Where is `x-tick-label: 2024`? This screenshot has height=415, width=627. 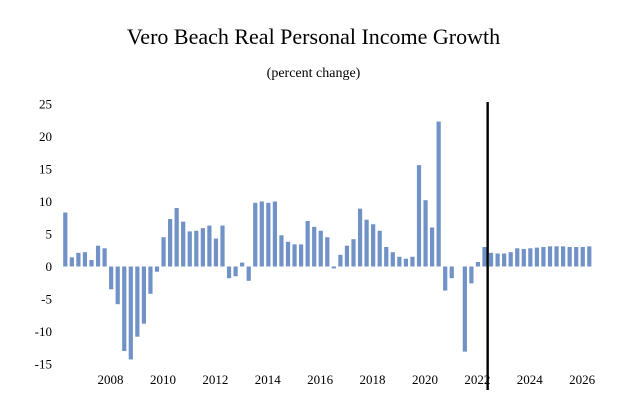
x-tick-label: 2024 is located at coordinates (530, 379).